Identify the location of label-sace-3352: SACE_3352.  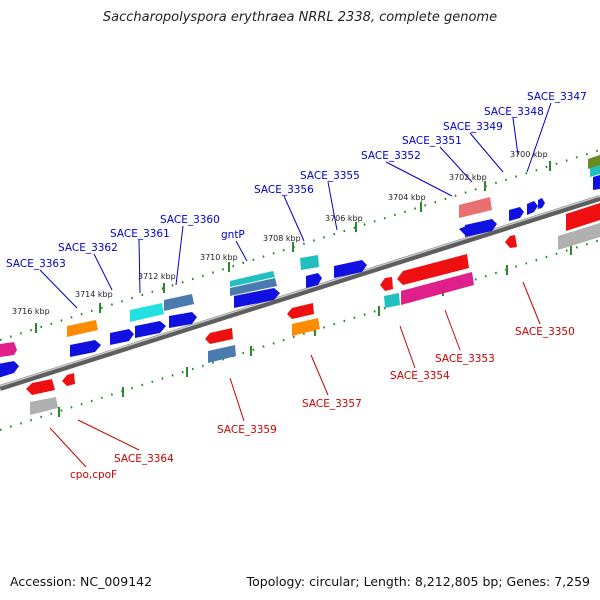
(391, 156).